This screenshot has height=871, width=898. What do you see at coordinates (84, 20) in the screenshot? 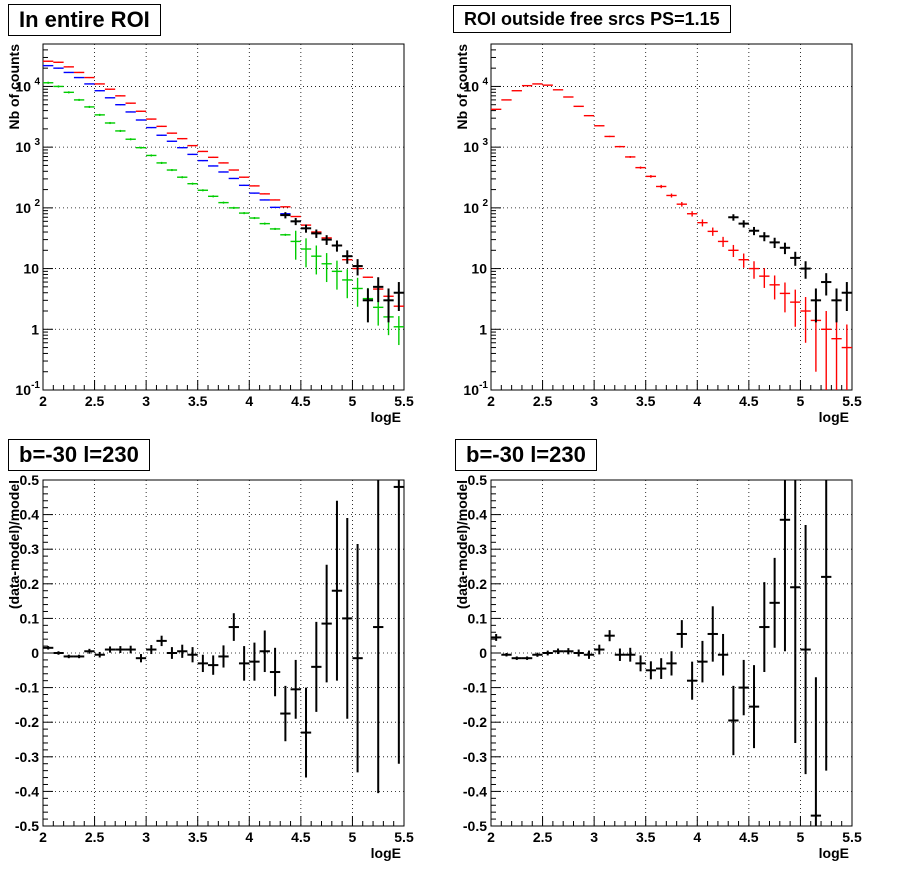
I see `panel-1-title: In entire ROI` at bounding box center [84, 20].